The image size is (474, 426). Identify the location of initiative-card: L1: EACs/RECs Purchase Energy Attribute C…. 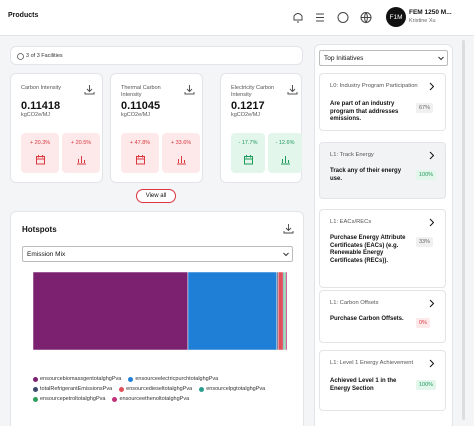
(382, 248).